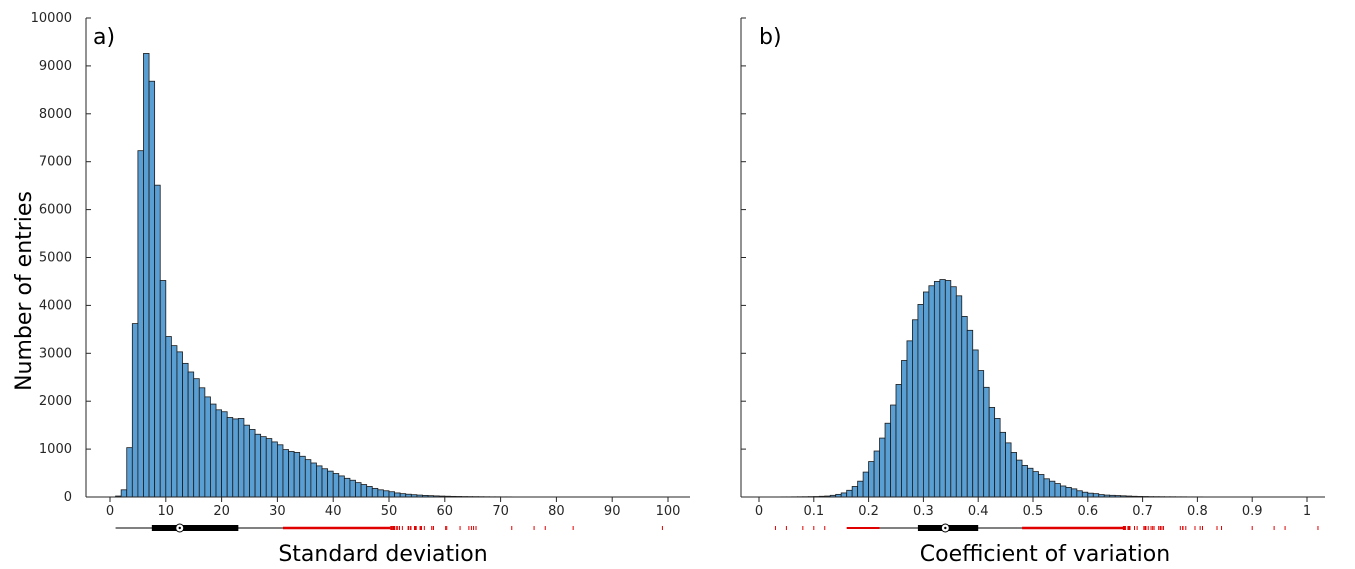 This screenshot has height=569, width=1355. I want to click on x-tick-label: 0.9, so click(1252, 511).